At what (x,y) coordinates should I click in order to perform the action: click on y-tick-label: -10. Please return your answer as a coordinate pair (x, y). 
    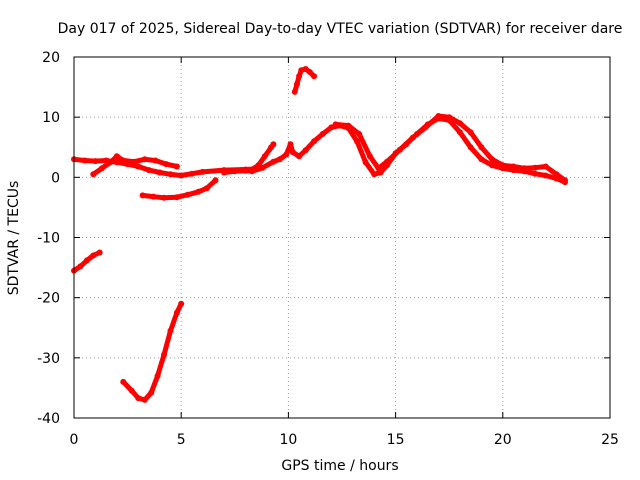
    Looking at the image, I should click on (48, 239).